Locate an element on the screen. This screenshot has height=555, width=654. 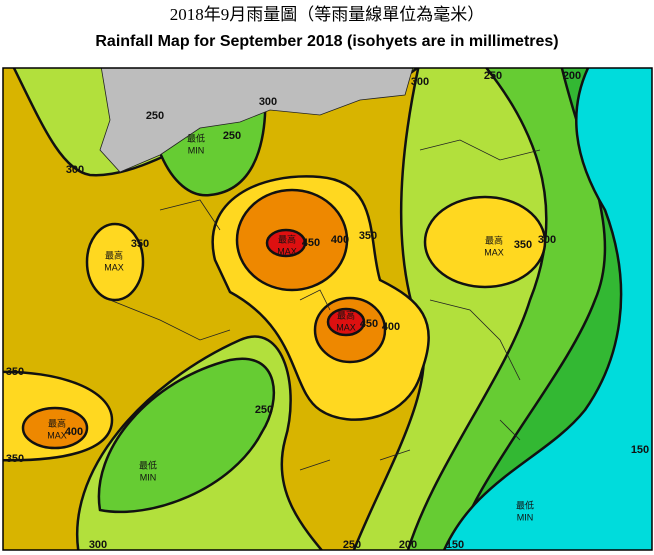
land-gray is located at coordinates (256, 120).